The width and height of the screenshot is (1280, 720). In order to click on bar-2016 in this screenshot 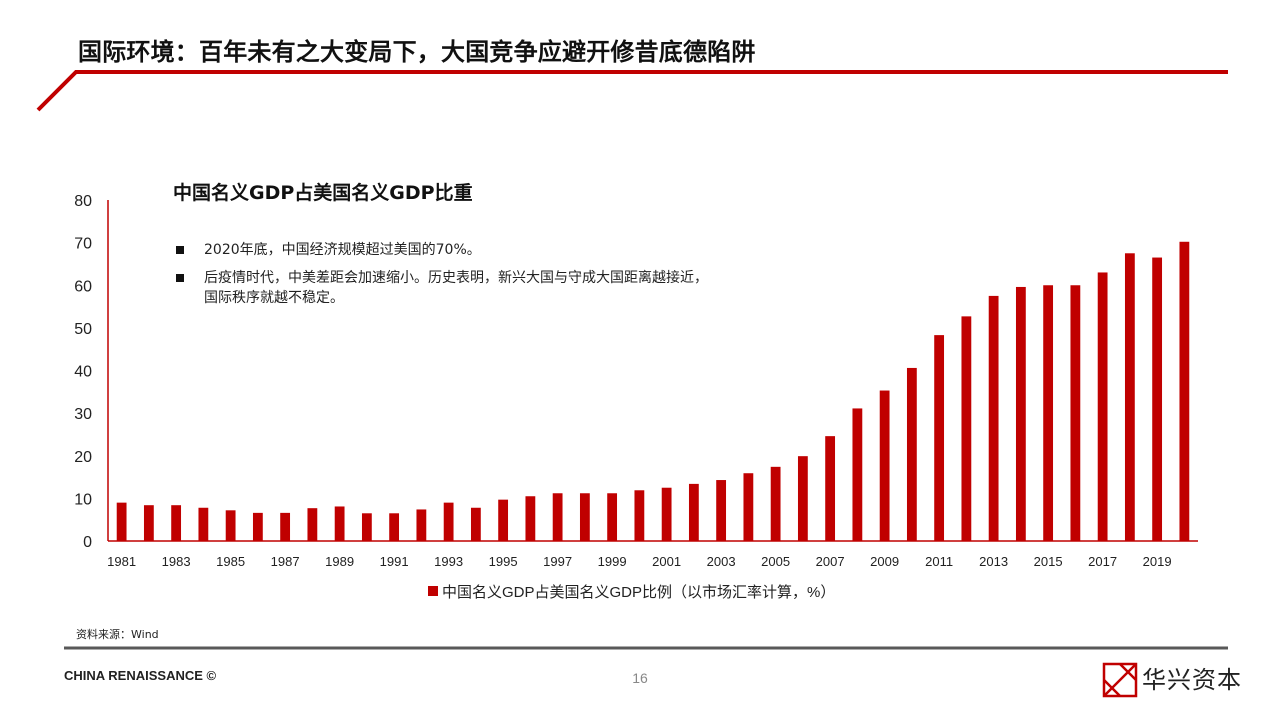, I will do `click(1075, 413)`.